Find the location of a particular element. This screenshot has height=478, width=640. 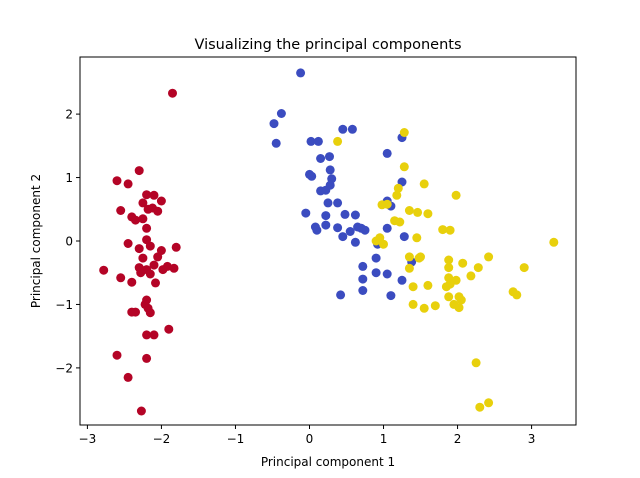

y-tick-label: −2 is located at coordinates (64, 368).